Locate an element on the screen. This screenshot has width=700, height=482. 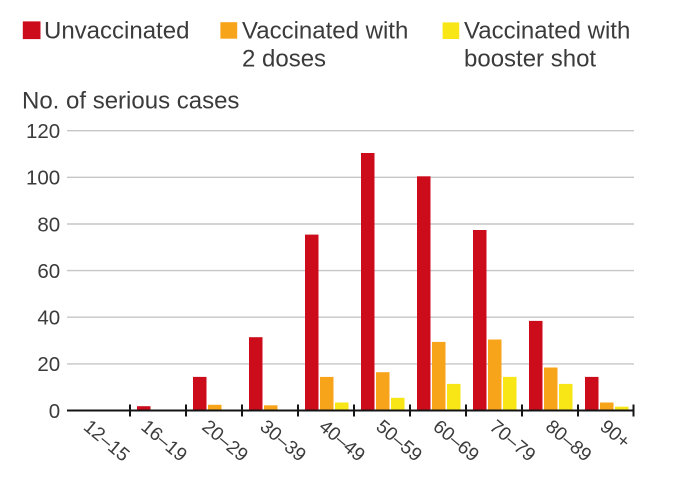
svg-text: No. of serious cases is located at coordinates (130, 100).